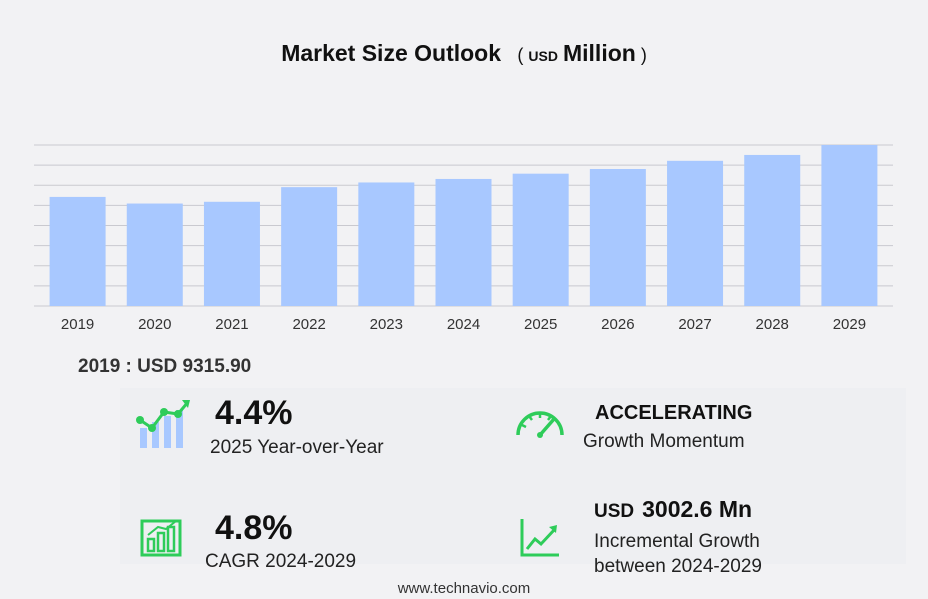  What do you see at coordinates (254, 413) in the screenshot?
I see `yoy-value: 4.4%` at bounding box center [254, 413].